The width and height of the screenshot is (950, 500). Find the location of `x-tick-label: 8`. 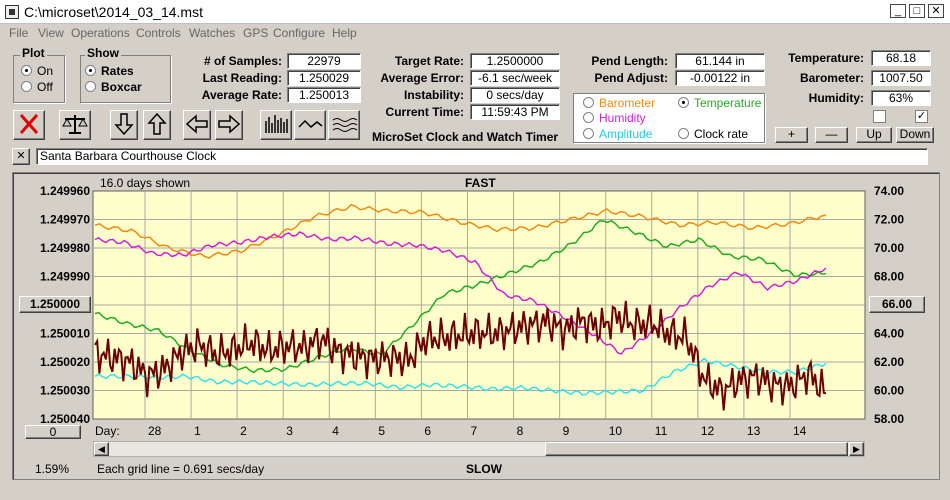

x-tick-label: 8 is located at coordinates (520, 431).